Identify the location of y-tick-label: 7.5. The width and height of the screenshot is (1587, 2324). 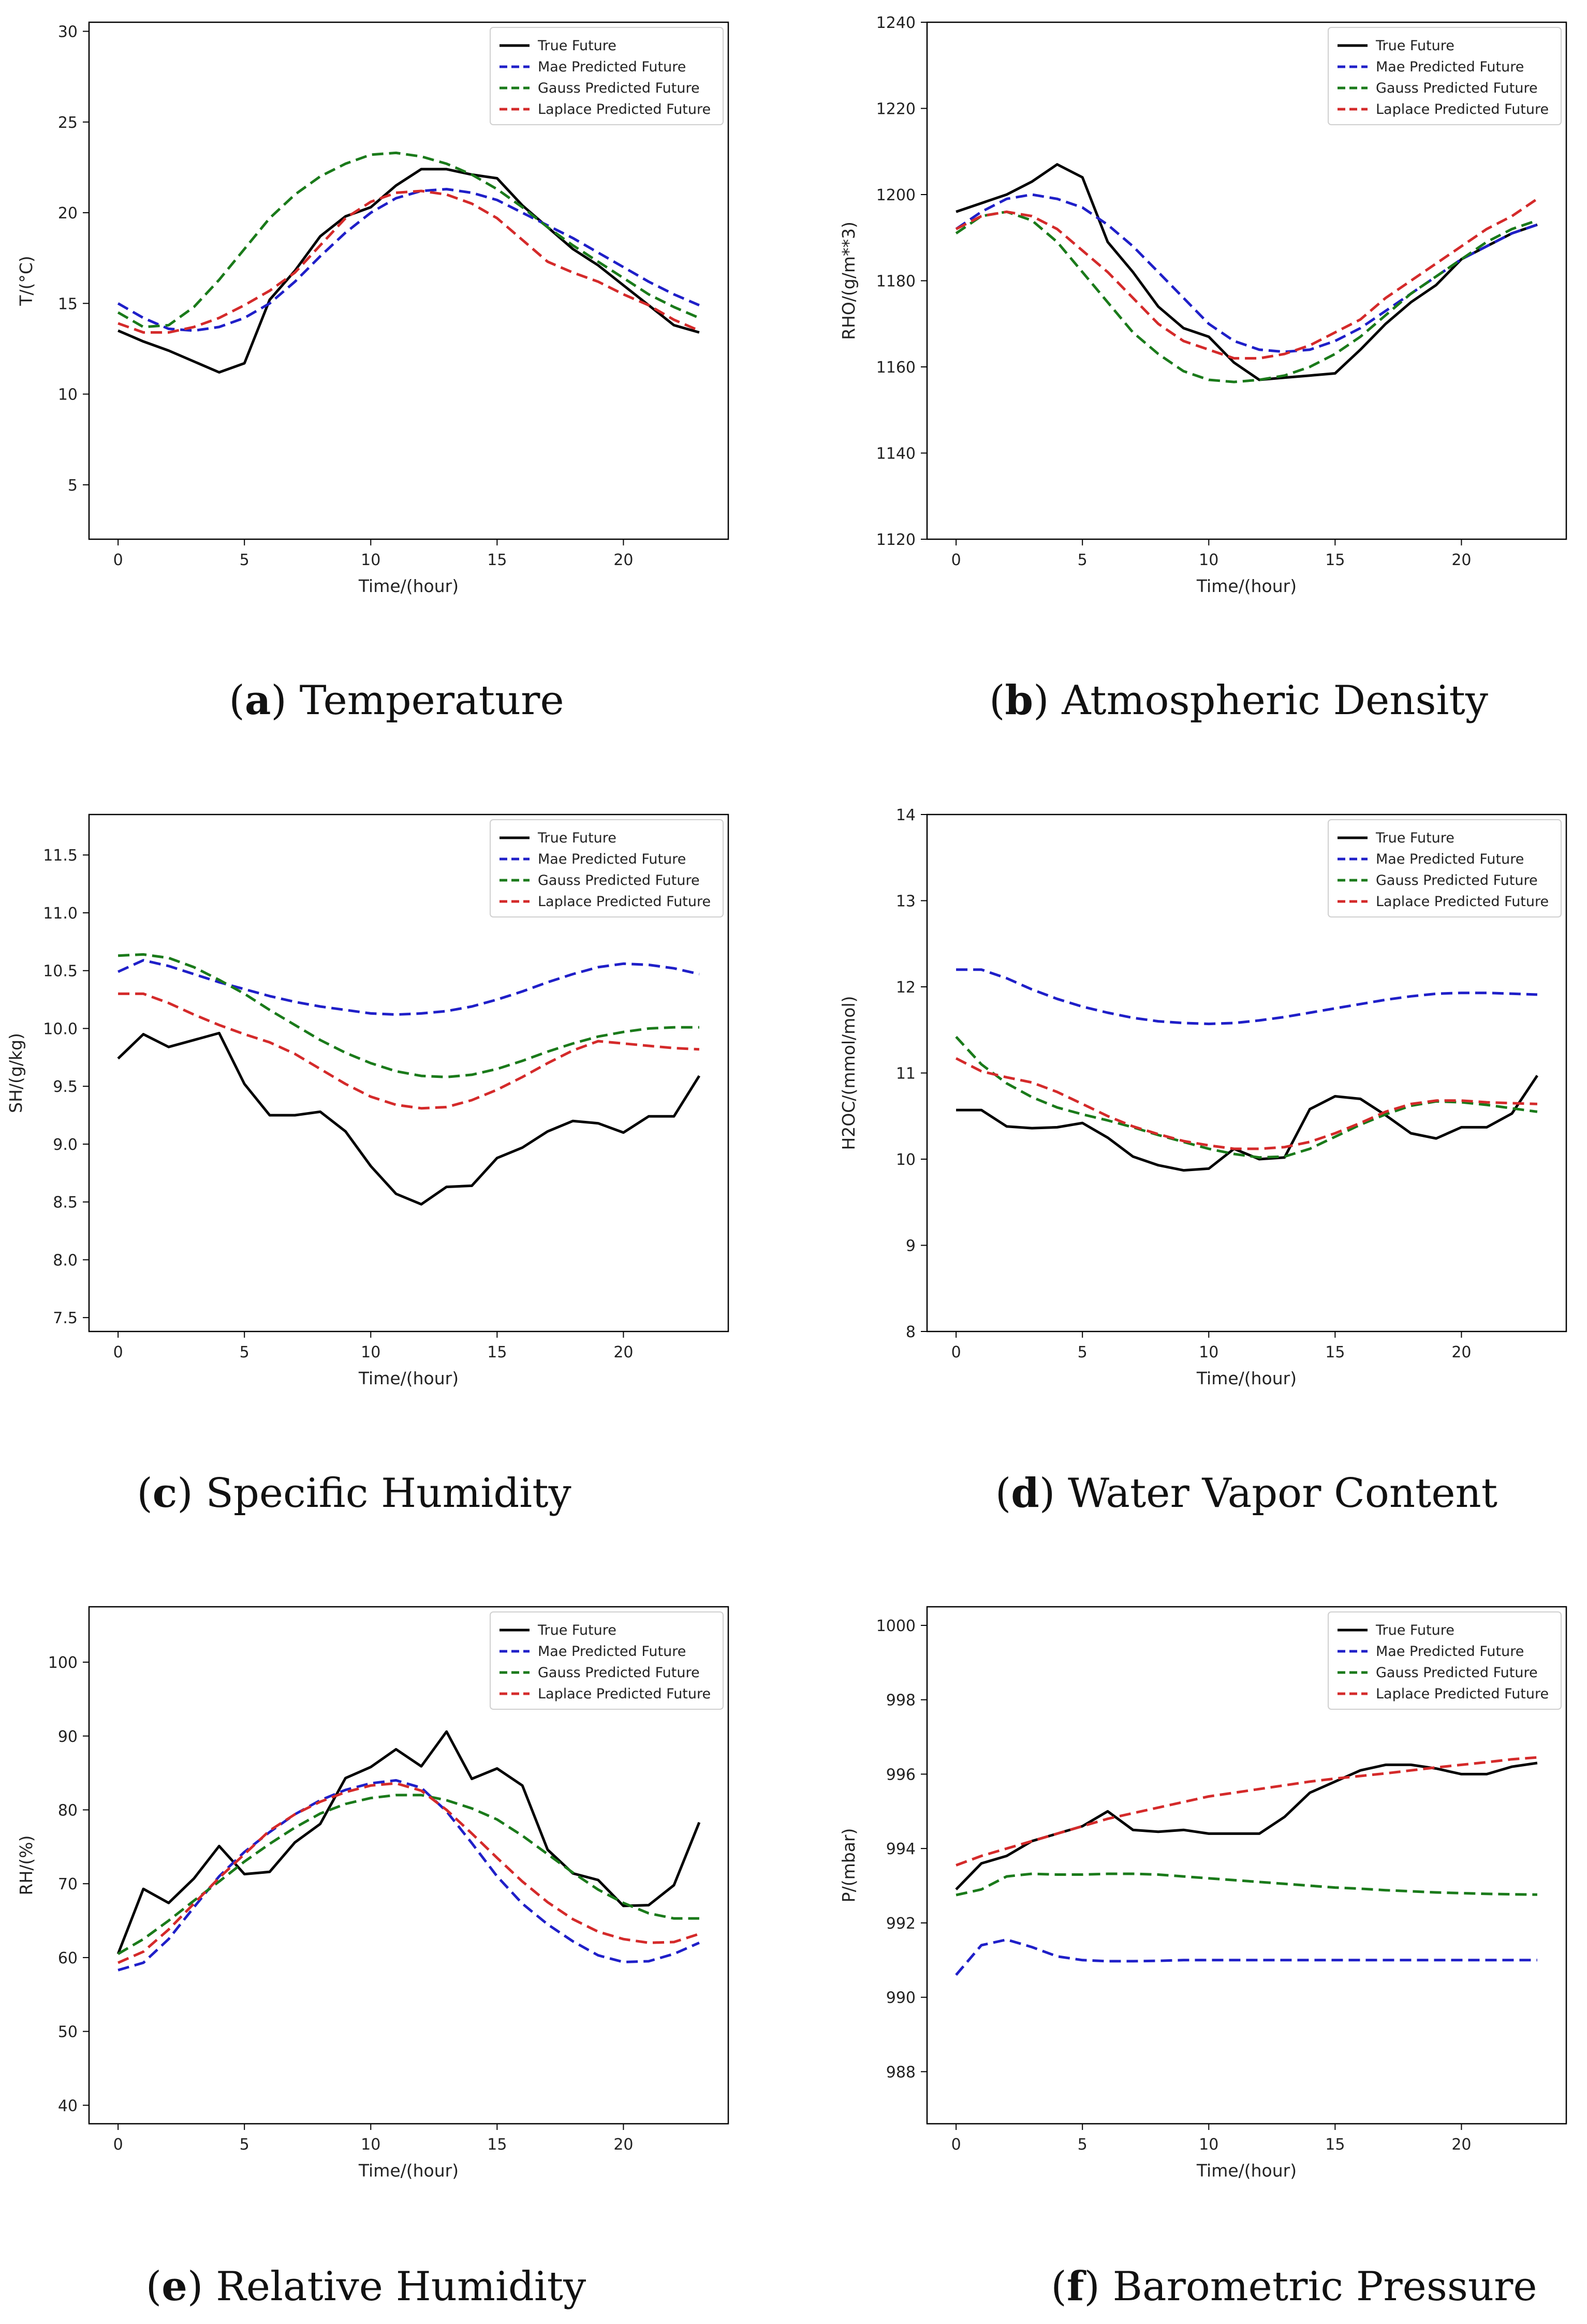
(65, 1318).